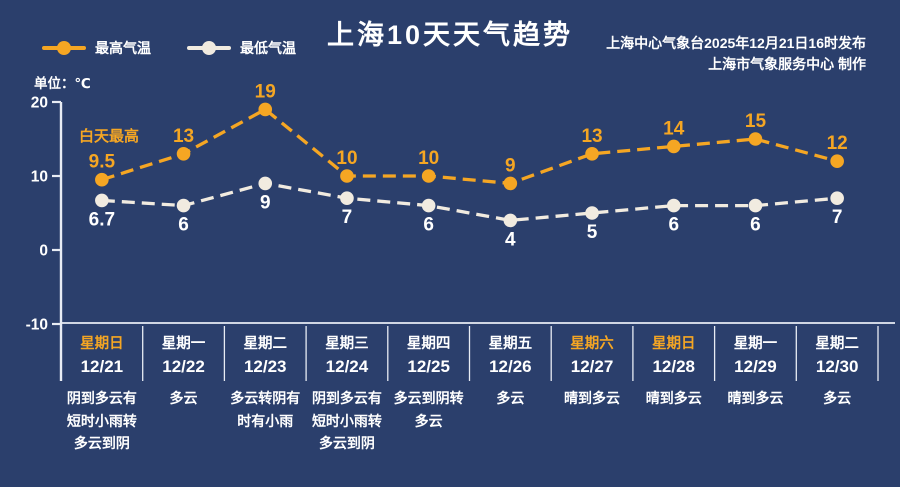  What do you see at coordinates (674, 128) in the screenshot?
I see `high-value-label: 14` at bounding box center [674, 128].